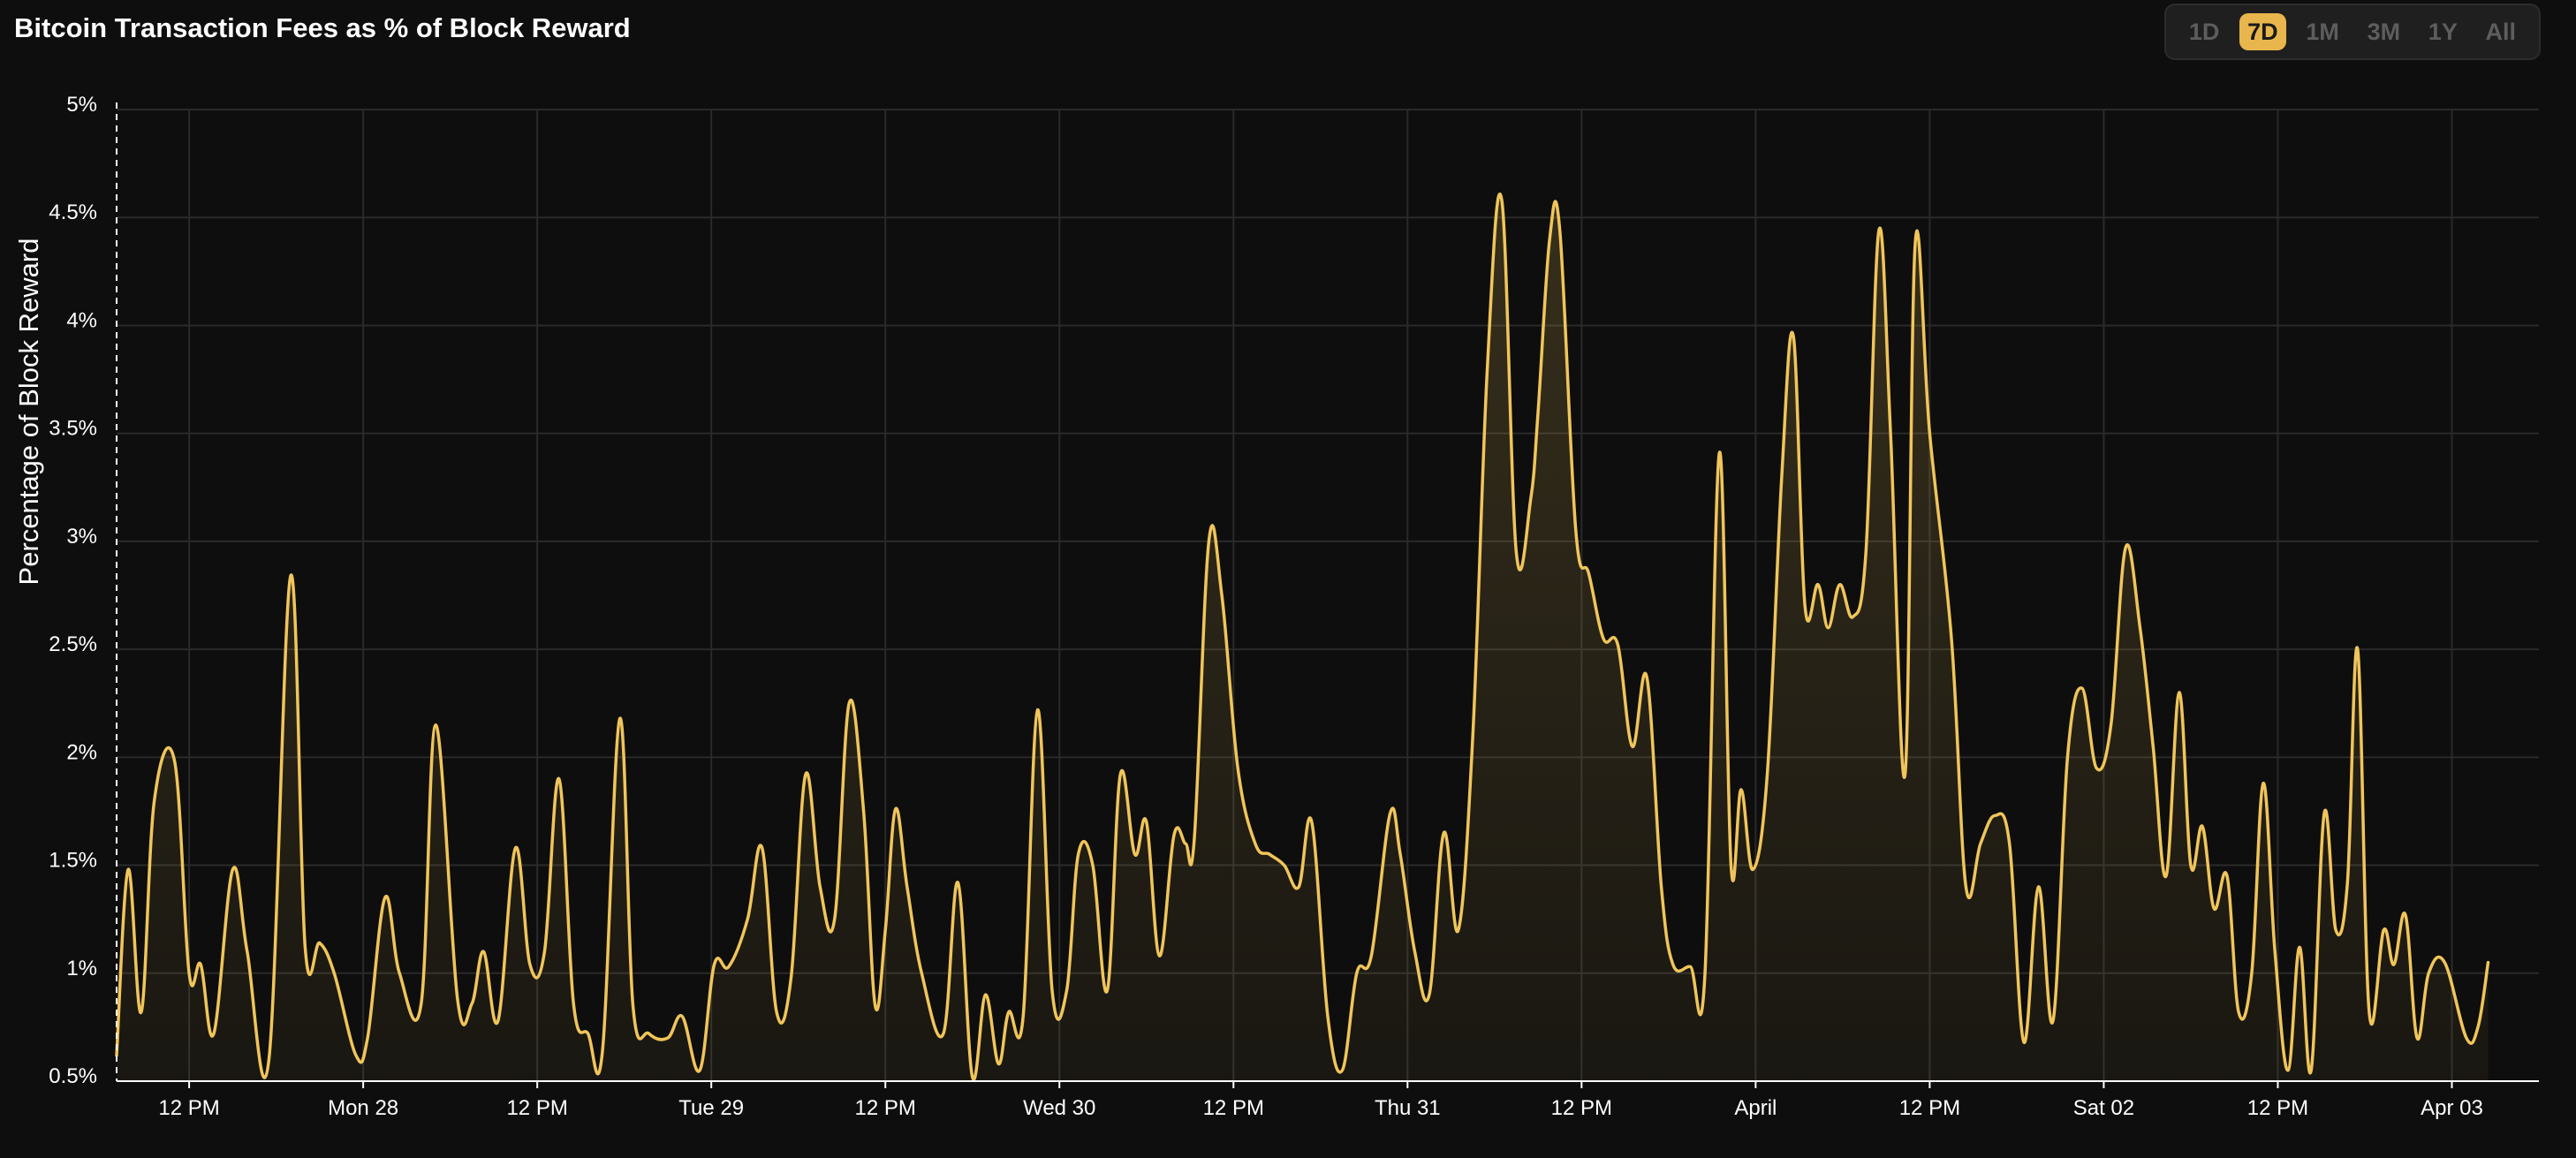 The height and width of the screenshot is (1158, 2576). Describe the element at coordinates (82, 752) in the screenshot. I see `y-tick-label: 2%` at that location.